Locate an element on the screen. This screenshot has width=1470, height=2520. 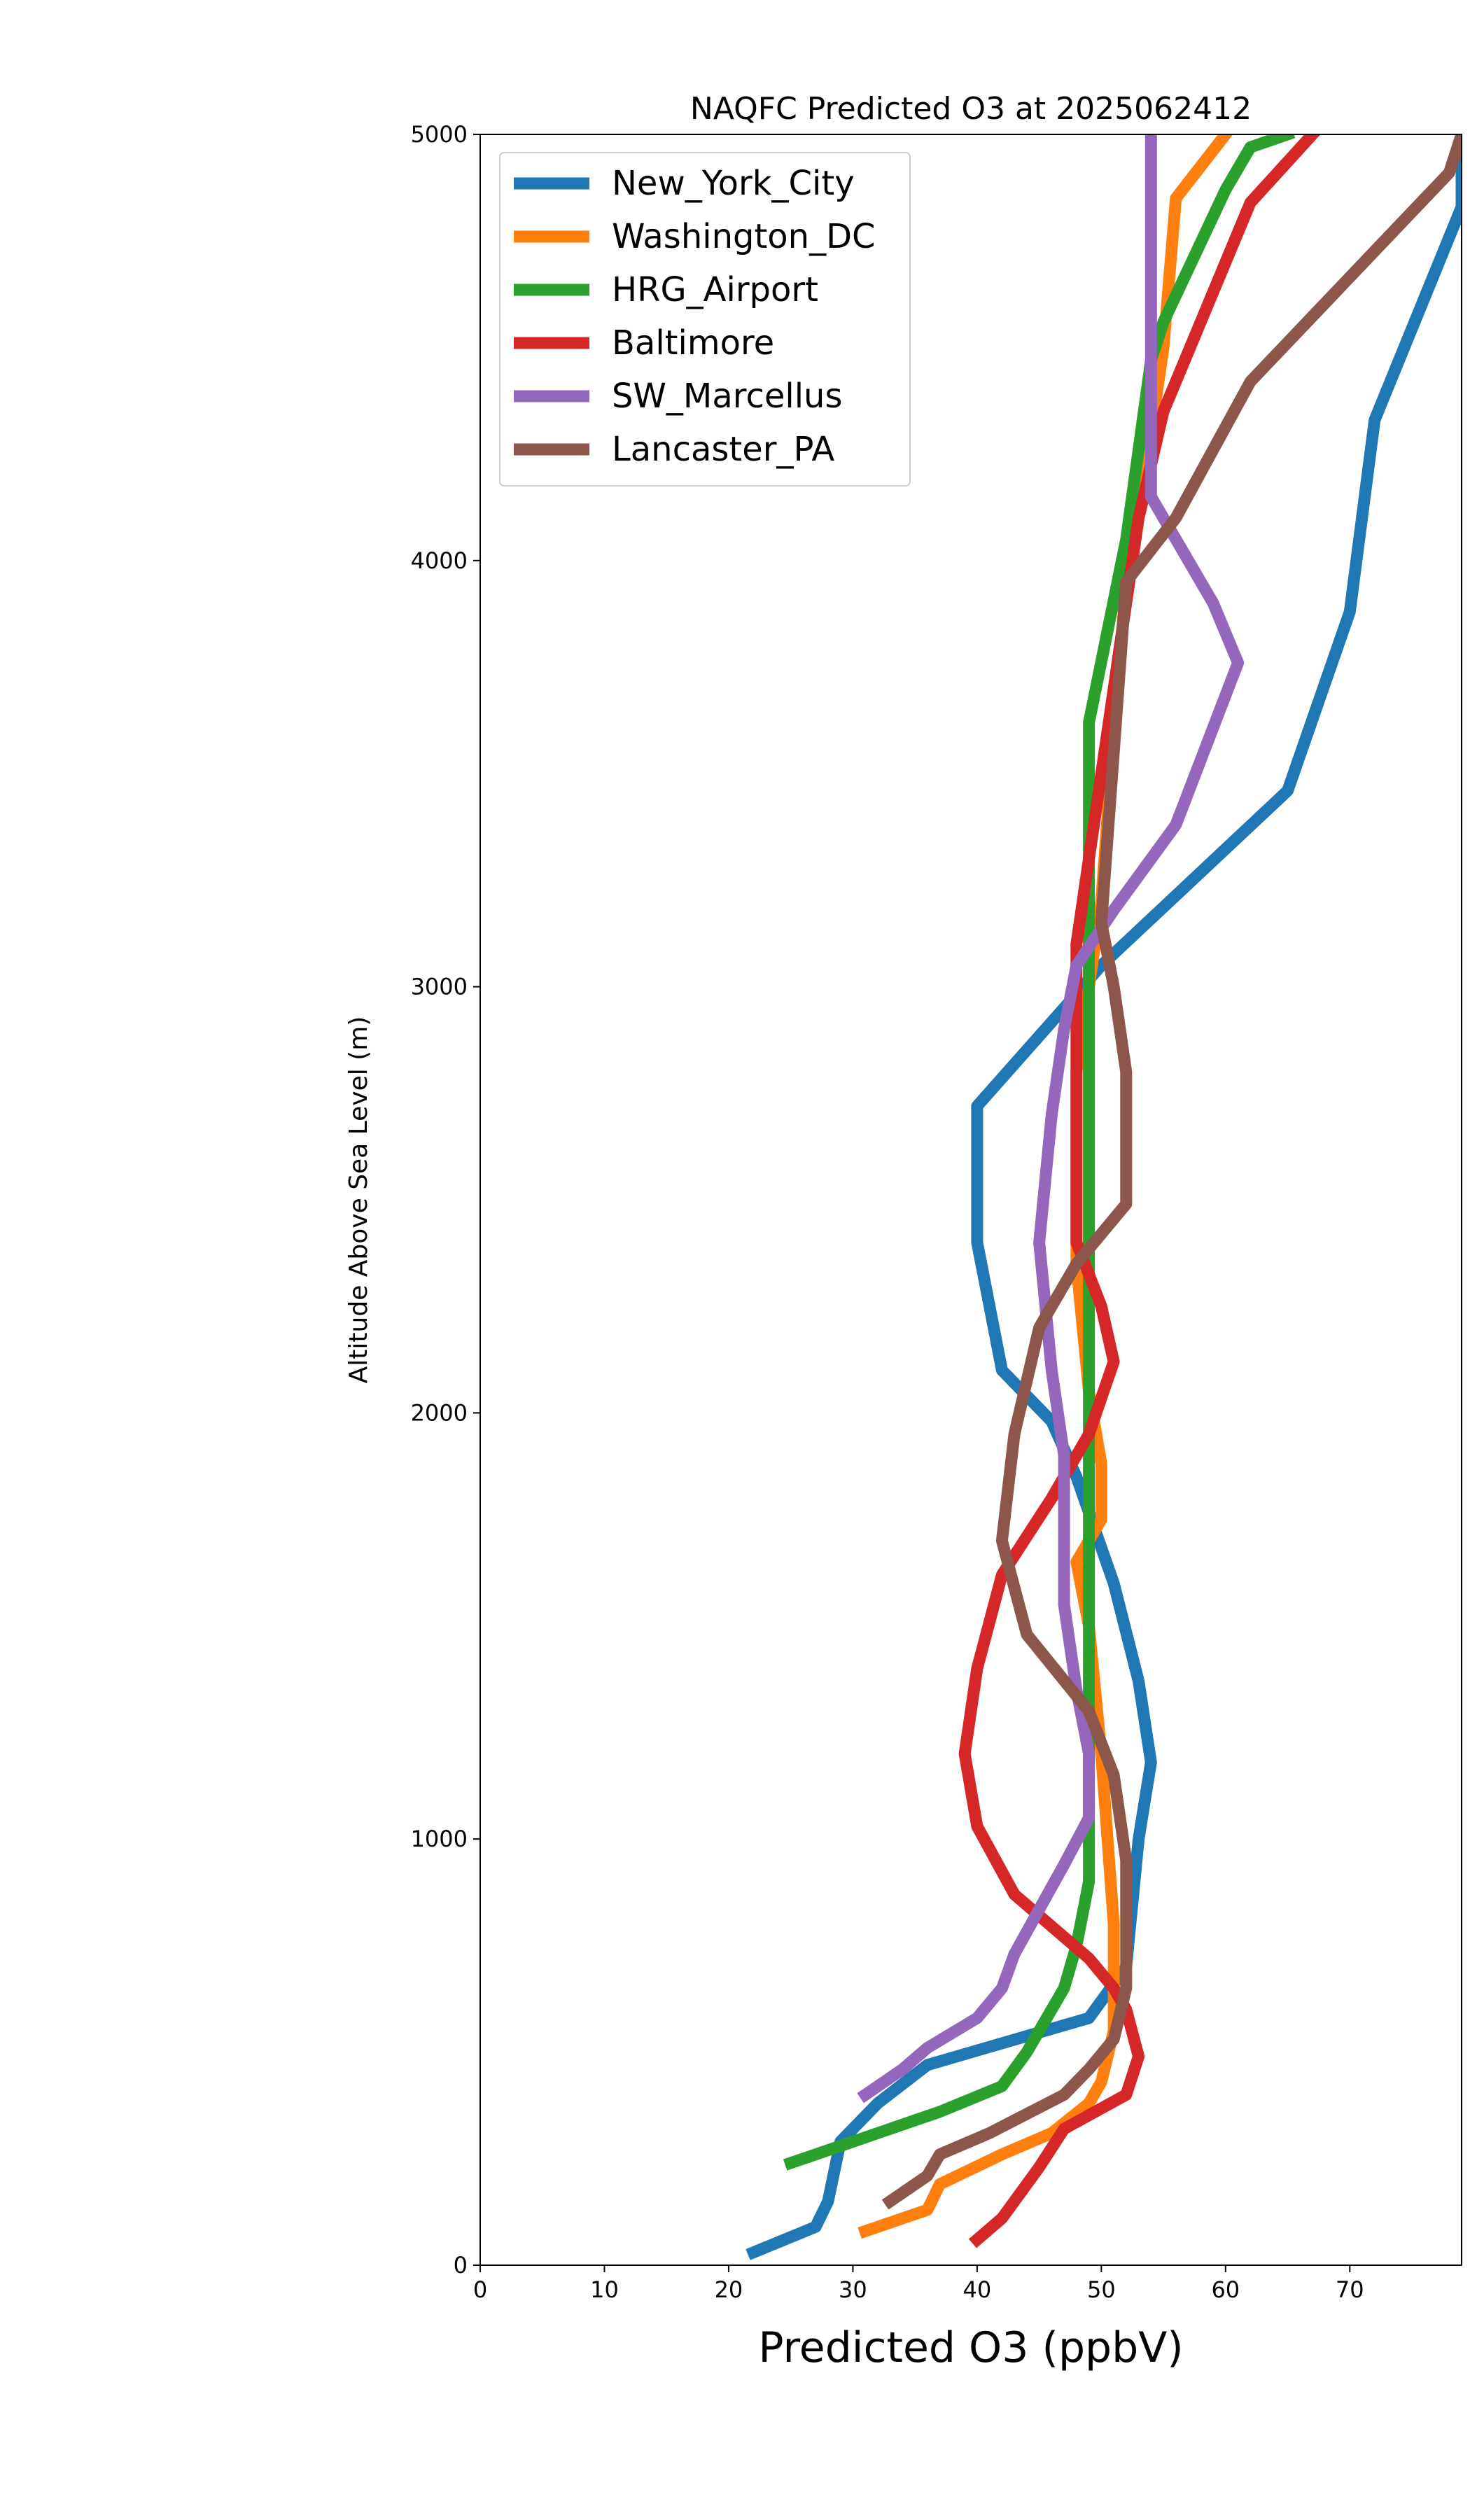
x-tick-label: 70 is located at coordinates (1350, 2289).